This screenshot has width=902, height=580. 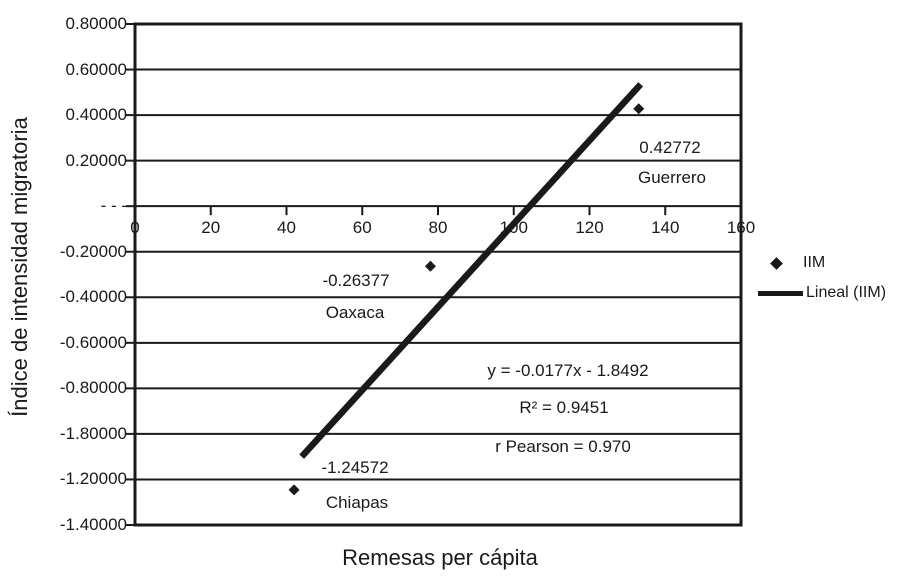 What do you see at coordinates (797, 263) in the screenshot?
I see `legend-item-iim: IIM` at bounding box center [797, 263].